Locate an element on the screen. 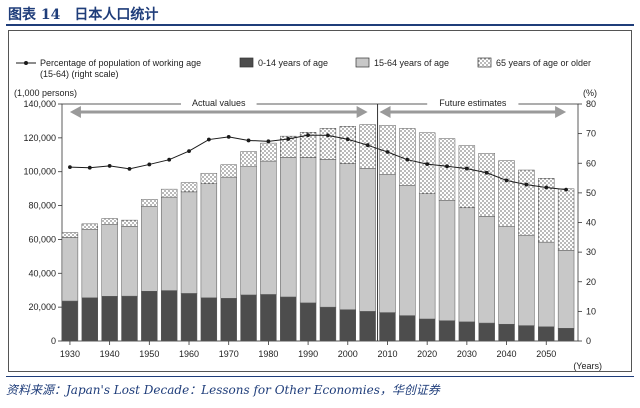  legend-label-2: 15-64 years of age is located at coordinates (411, 63).